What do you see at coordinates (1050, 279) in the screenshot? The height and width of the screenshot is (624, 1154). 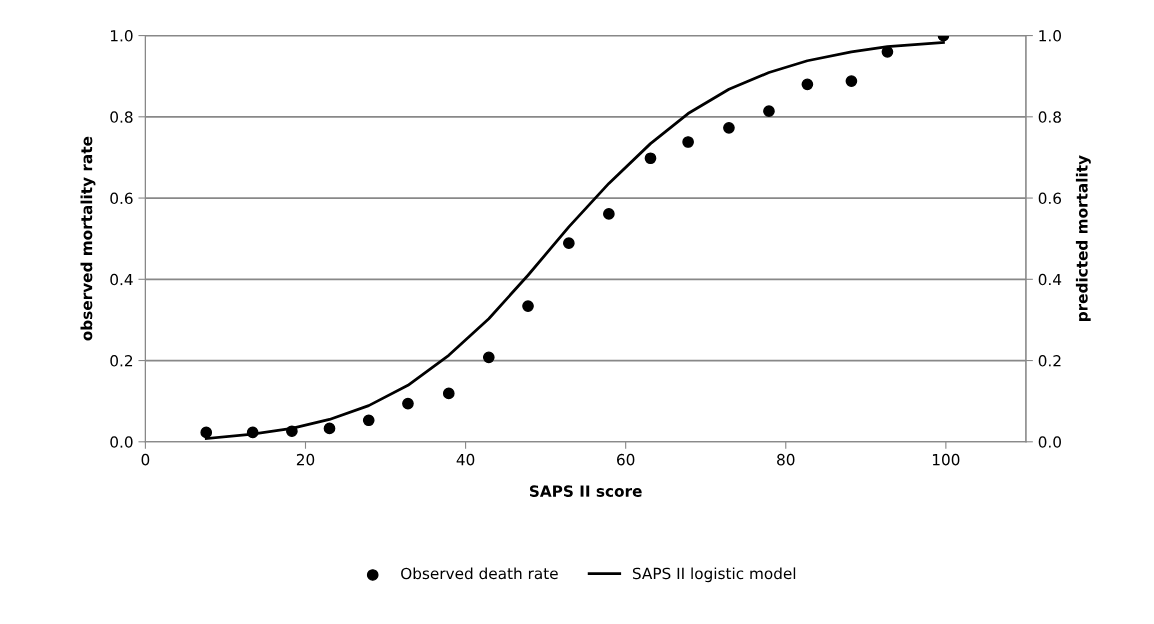 I see `y2-tick-label: 0.4` at bounding box center [1050, 279].